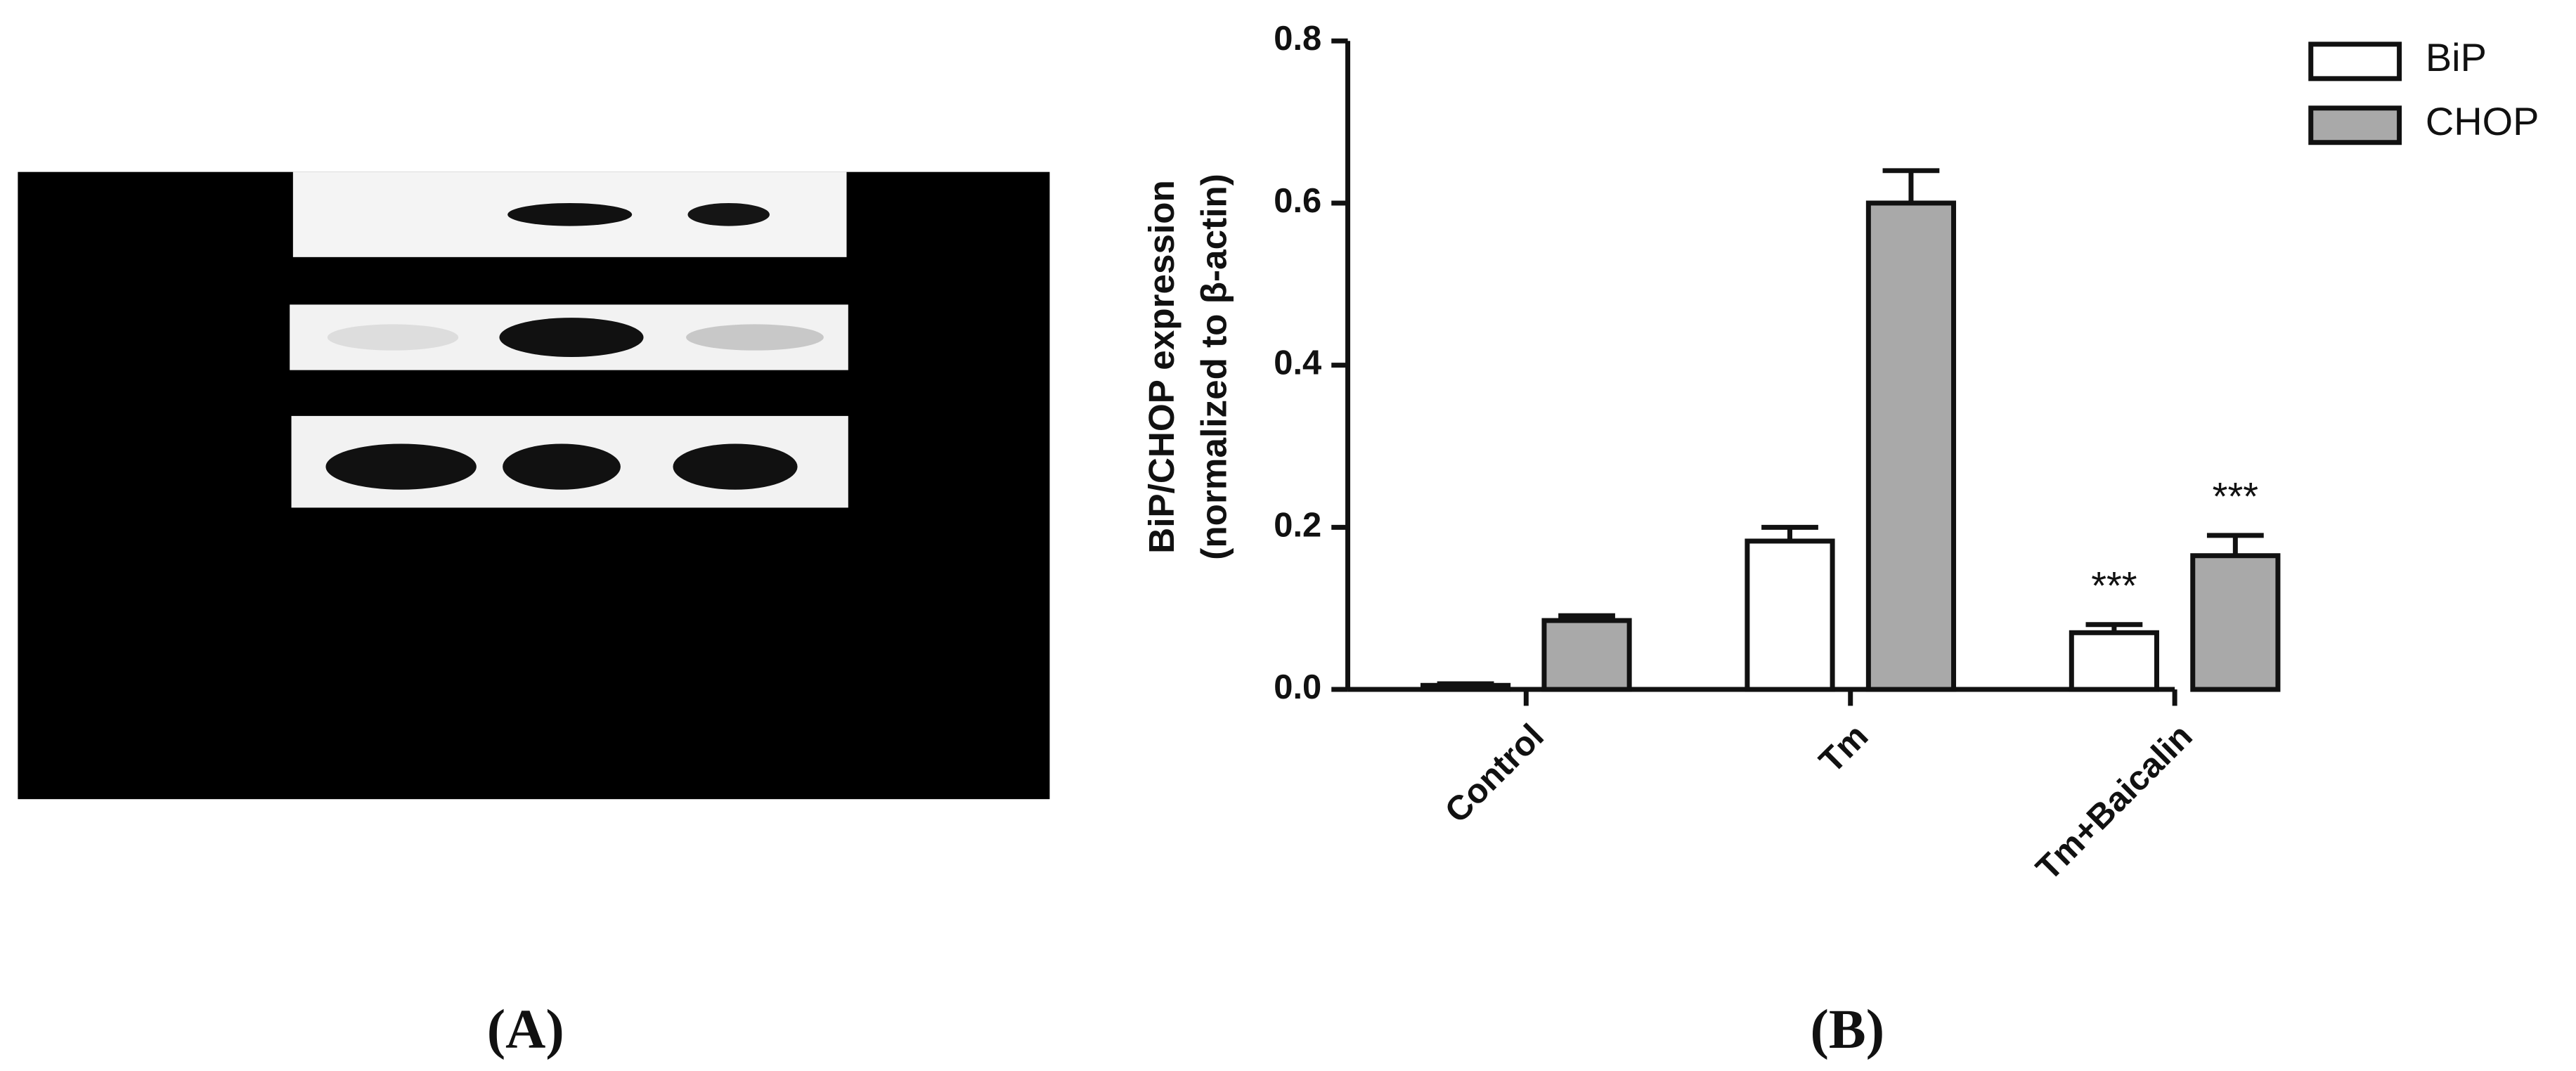 The width and height of the screenshot is (2576, 1071). Describe the element at coordinates (525, 1029) in the screenshot. I see `panel-label: (A)` at that location.